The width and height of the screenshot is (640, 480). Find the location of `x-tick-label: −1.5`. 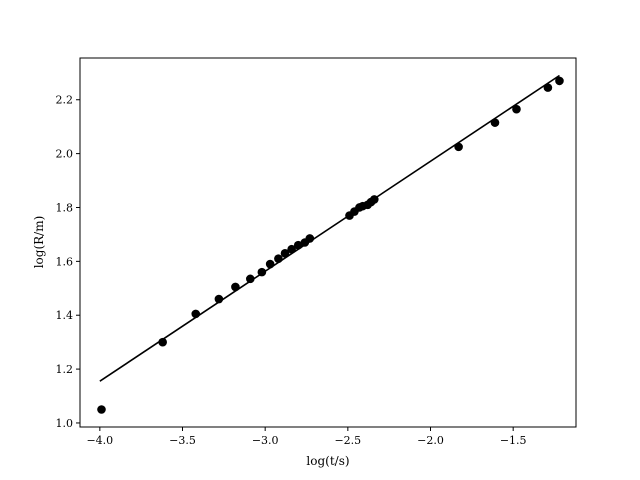

x-tick-label: −1.5 is located at coordinates (513, 440).